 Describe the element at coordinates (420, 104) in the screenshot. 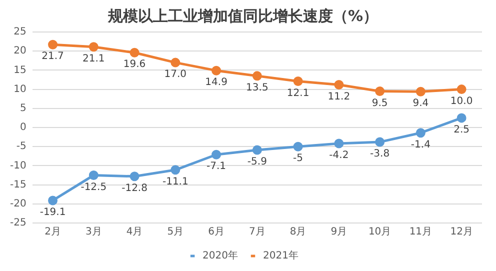

I see `data-label: 9.4` at that location.